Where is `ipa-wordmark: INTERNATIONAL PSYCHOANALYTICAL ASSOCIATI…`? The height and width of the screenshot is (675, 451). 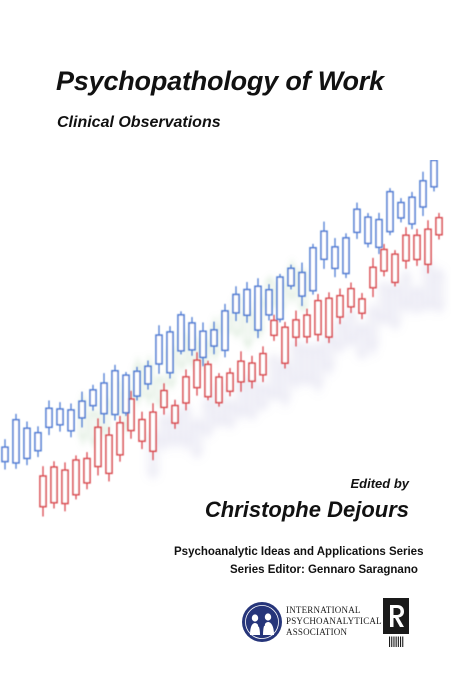
ipa-wordmark: INTERNATIONAL PSYCHOANALYTICAL ASSOCIATI… is located at coordinates (334, 621).